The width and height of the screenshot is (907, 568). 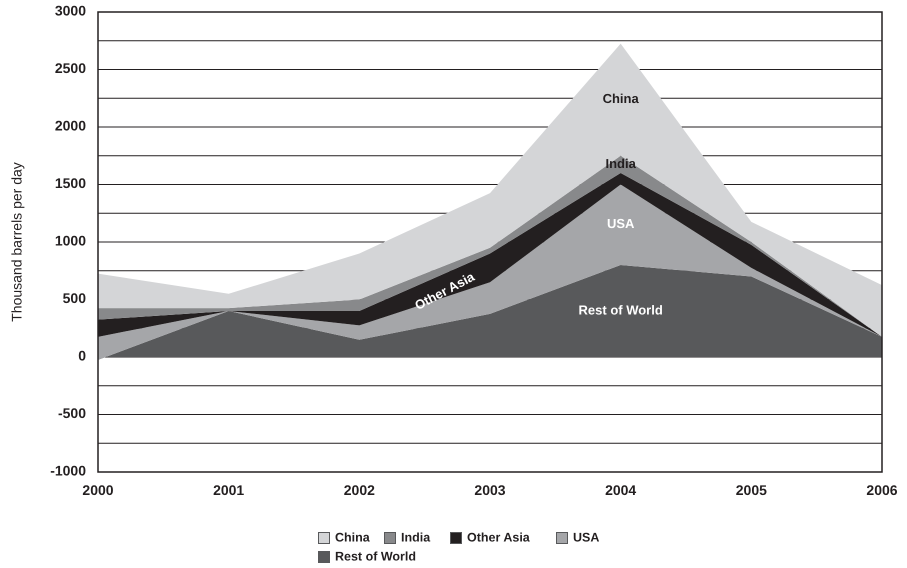 I want to click on y-tick-label: 2500, so click(x=70, y=68).